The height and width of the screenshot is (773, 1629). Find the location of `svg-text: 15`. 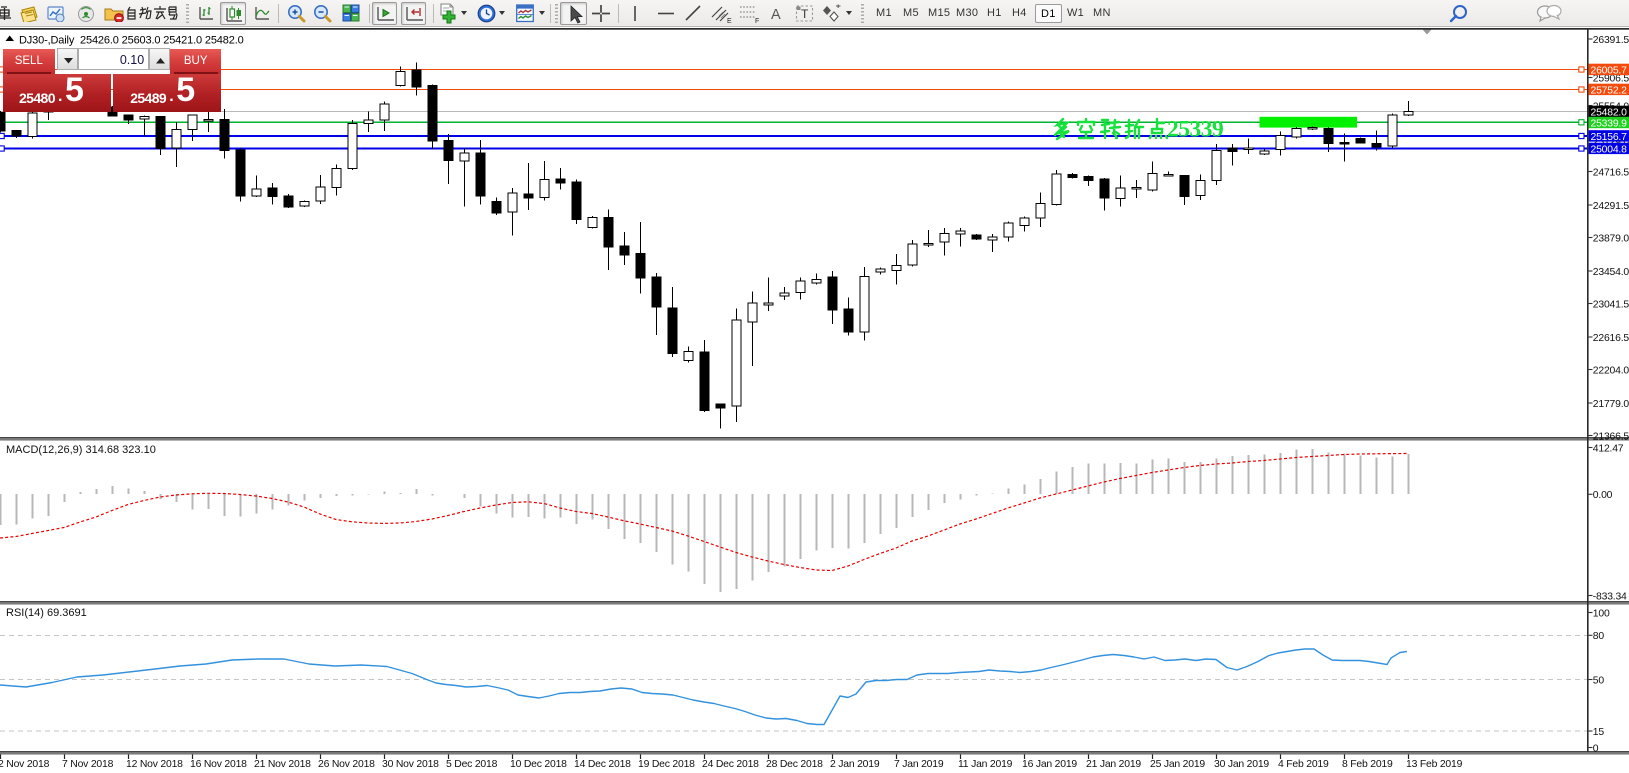

svg-text: 15 is located at coordinates (1599, 732).